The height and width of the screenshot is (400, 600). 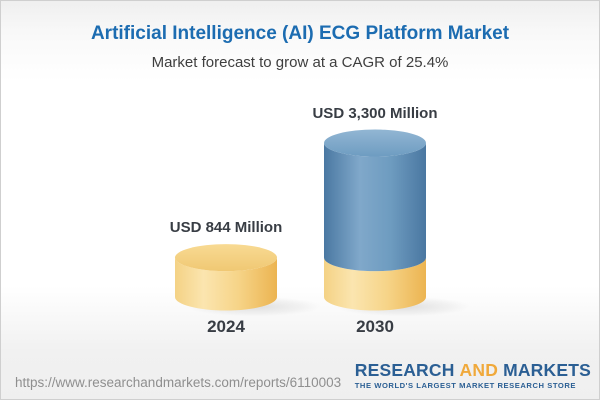 What do you see at coordinates (479, 370) in the screenshot?
I see `logo-word-and: AND` at bounding box center [479, 370].